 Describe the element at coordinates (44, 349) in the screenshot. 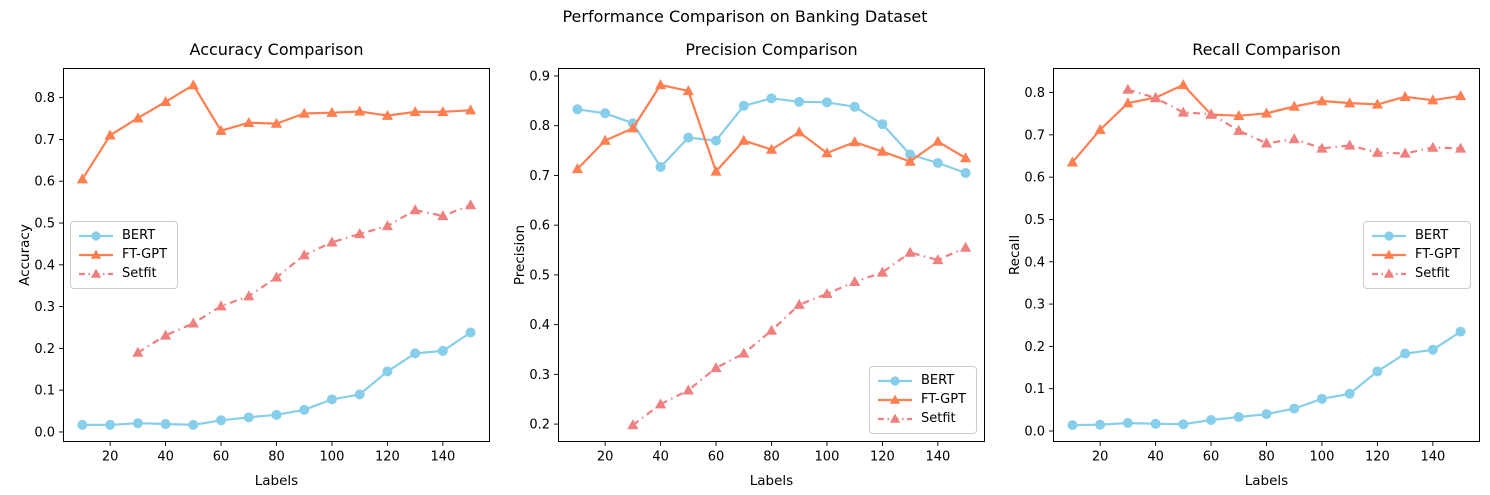

I see `y-tick-label: 0.2` at that location.